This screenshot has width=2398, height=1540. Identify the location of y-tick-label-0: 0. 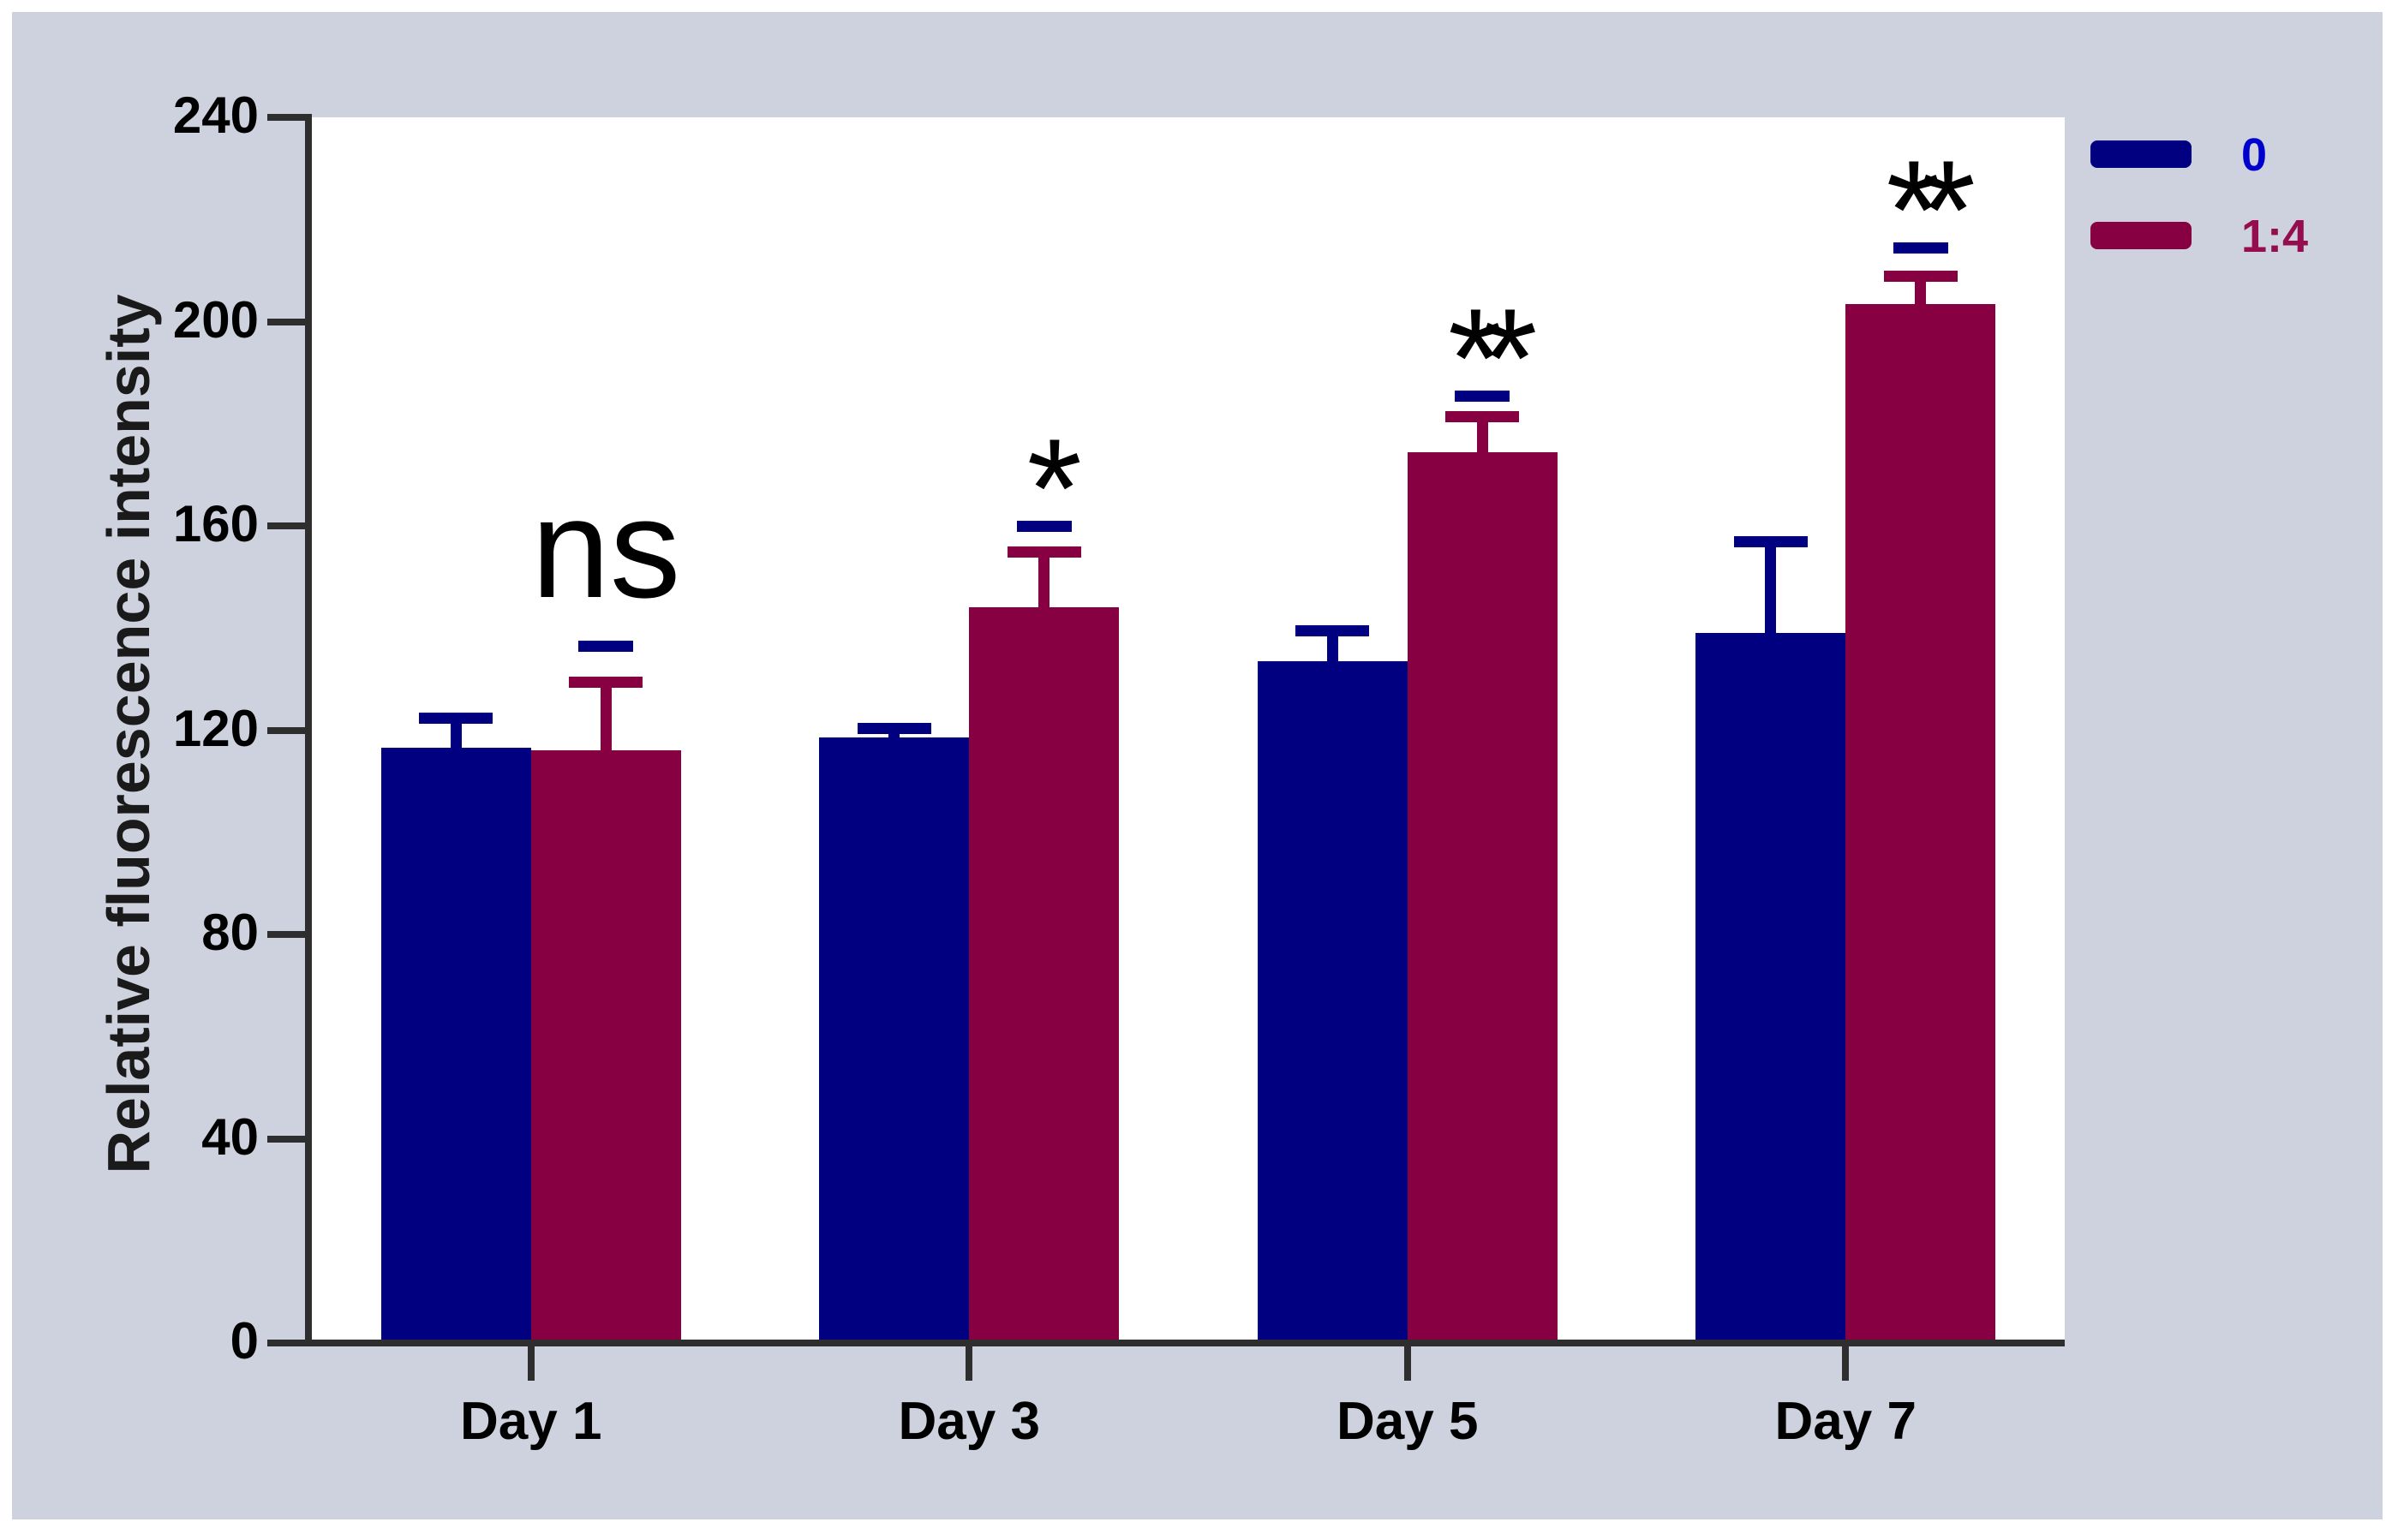
(244, 1341).